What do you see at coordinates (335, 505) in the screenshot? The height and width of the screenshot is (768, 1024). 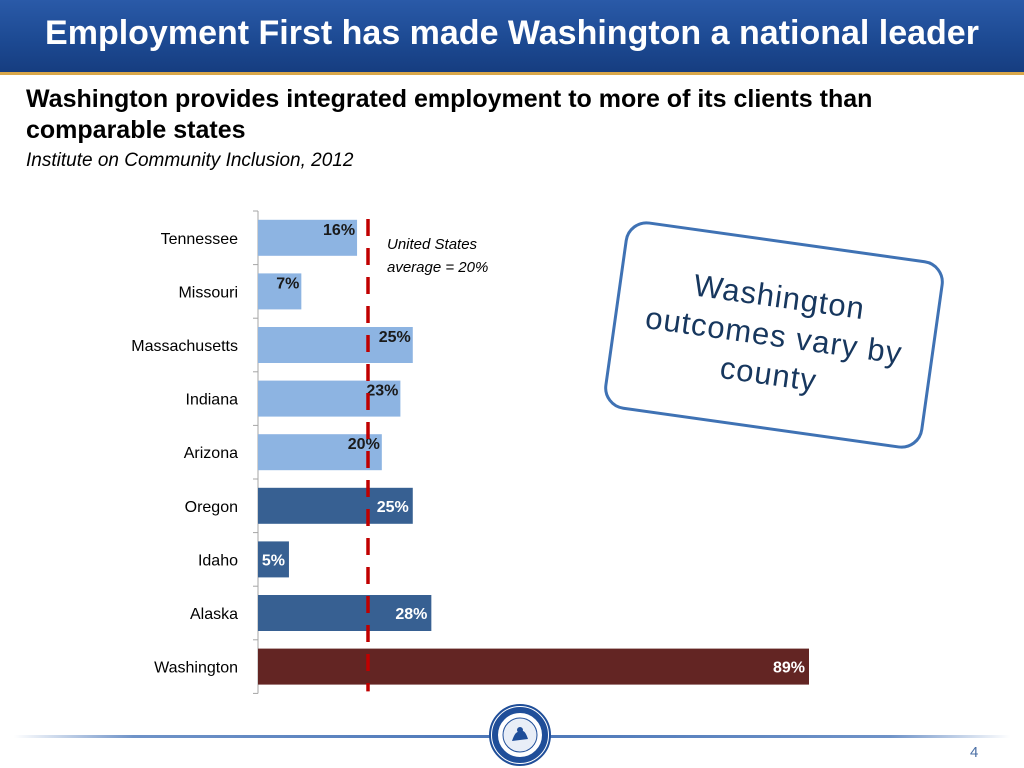 I see `bar-oregon` at bounding box center [335, 505].